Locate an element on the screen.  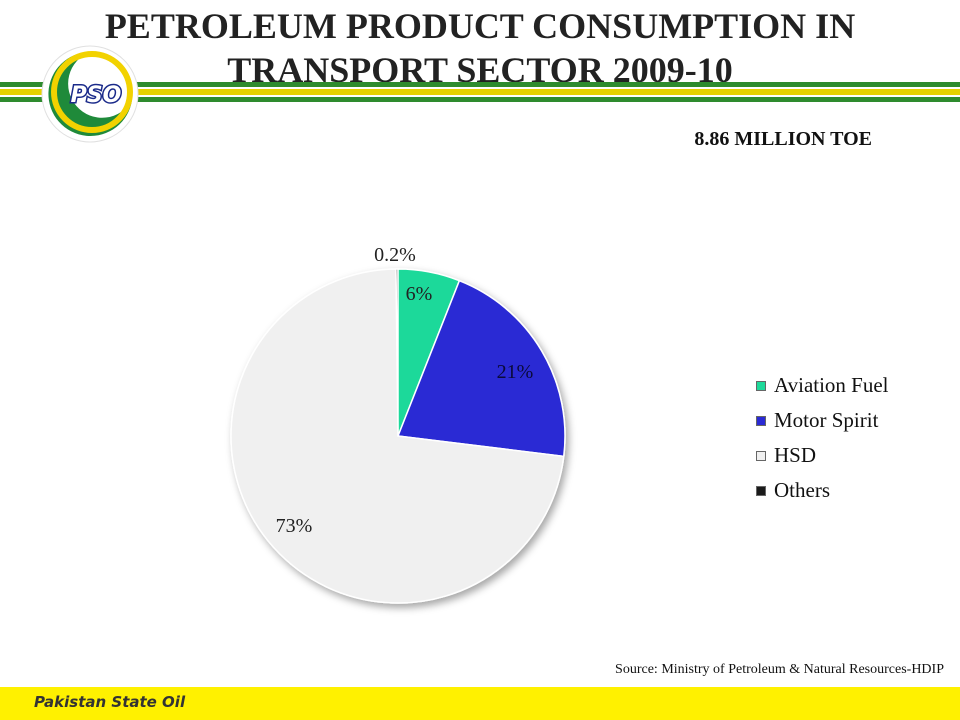
legend-label-motor-spirit: Motor Spirit is located at coordinates (826, 420).